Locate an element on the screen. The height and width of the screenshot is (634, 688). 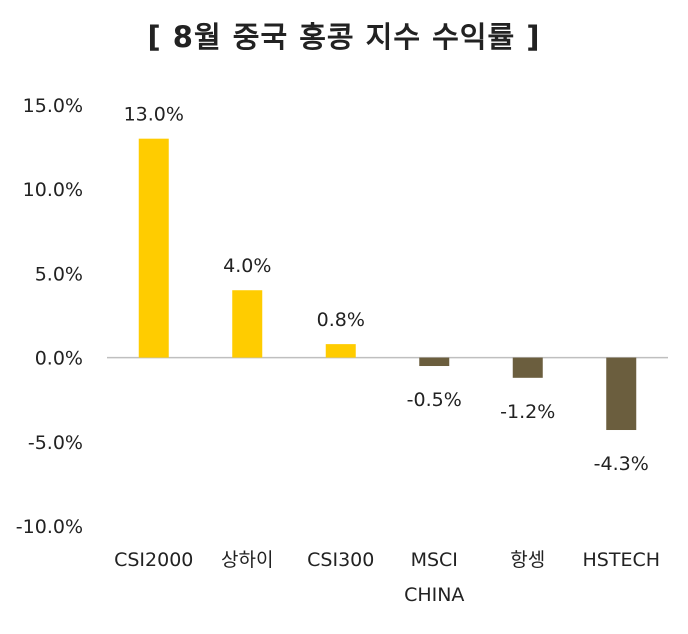
y-tick-label: -5.0% is located at coordinates (55, 443).